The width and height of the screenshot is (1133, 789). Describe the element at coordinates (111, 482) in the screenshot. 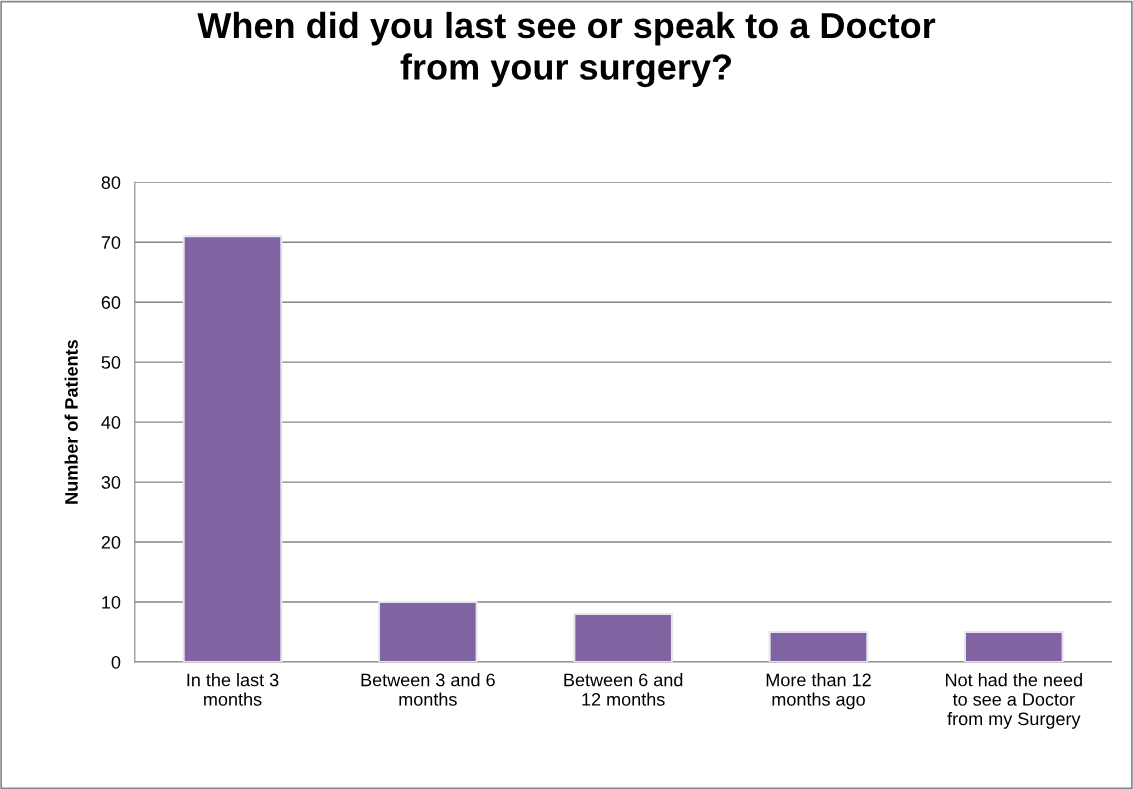

I see `y-tick-label: 30` at that location.